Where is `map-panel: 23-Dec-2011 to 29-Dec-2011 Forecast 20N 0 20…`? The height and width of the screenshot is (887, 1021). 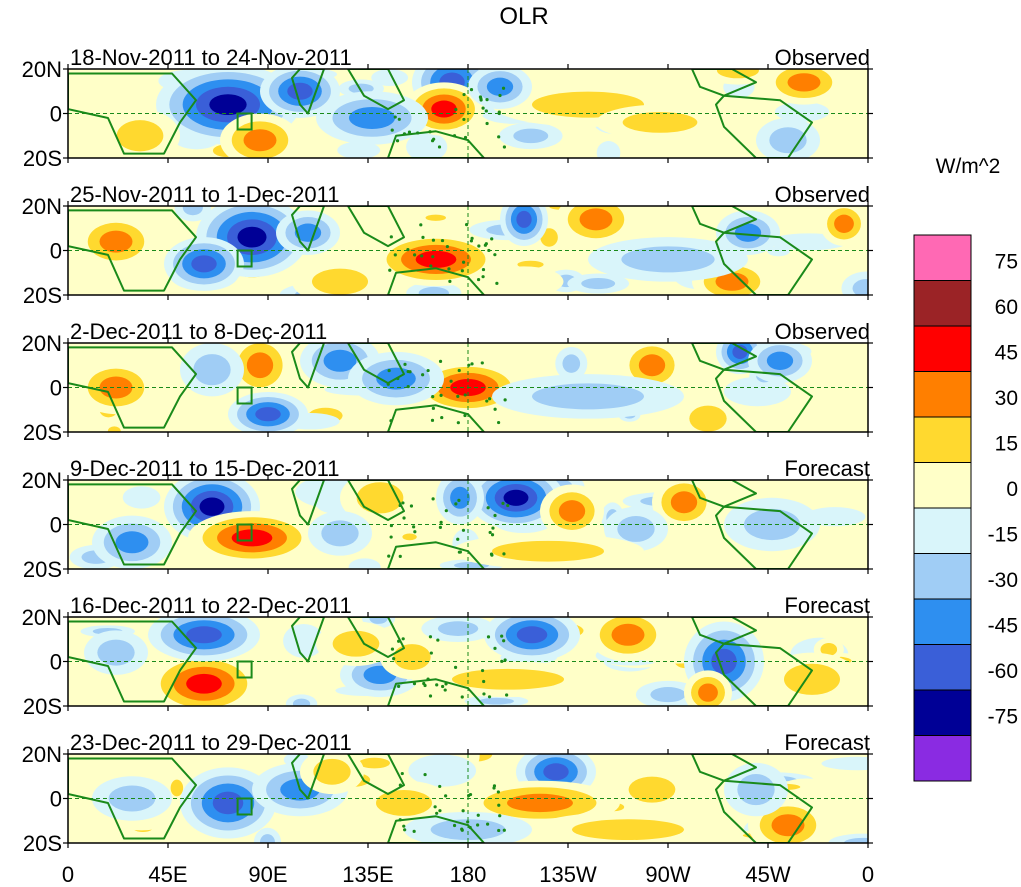
map-panel: 23-Dec-2011 to 29-Dec-2011 Forecast 20N 0 20… is located at coordinates (447, 793).